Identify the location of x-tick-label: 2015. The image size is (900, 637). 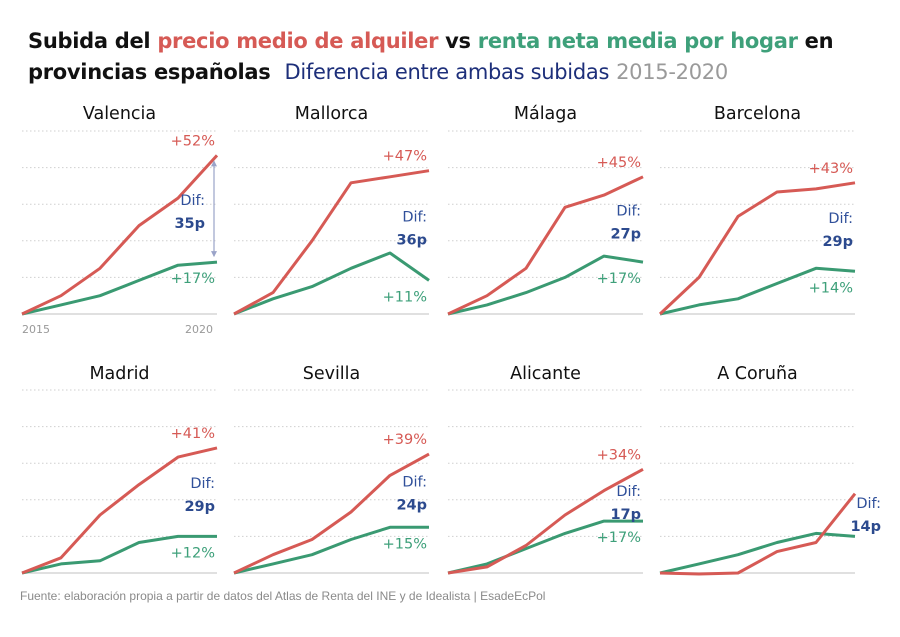
(36, 329).